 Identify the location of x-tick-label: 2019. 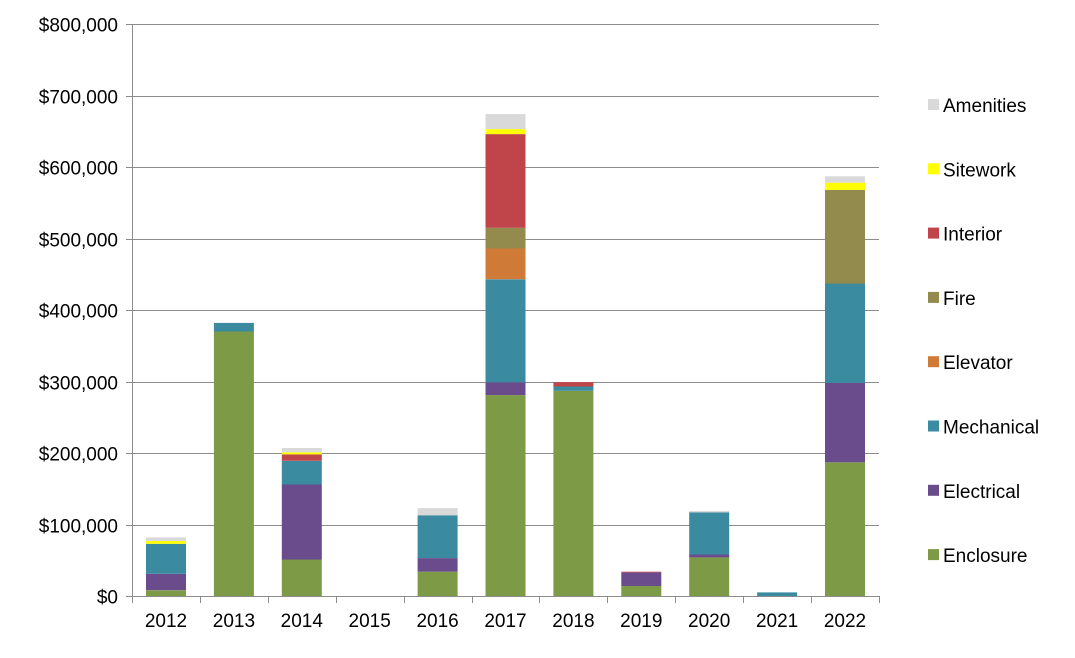
(641, 621).